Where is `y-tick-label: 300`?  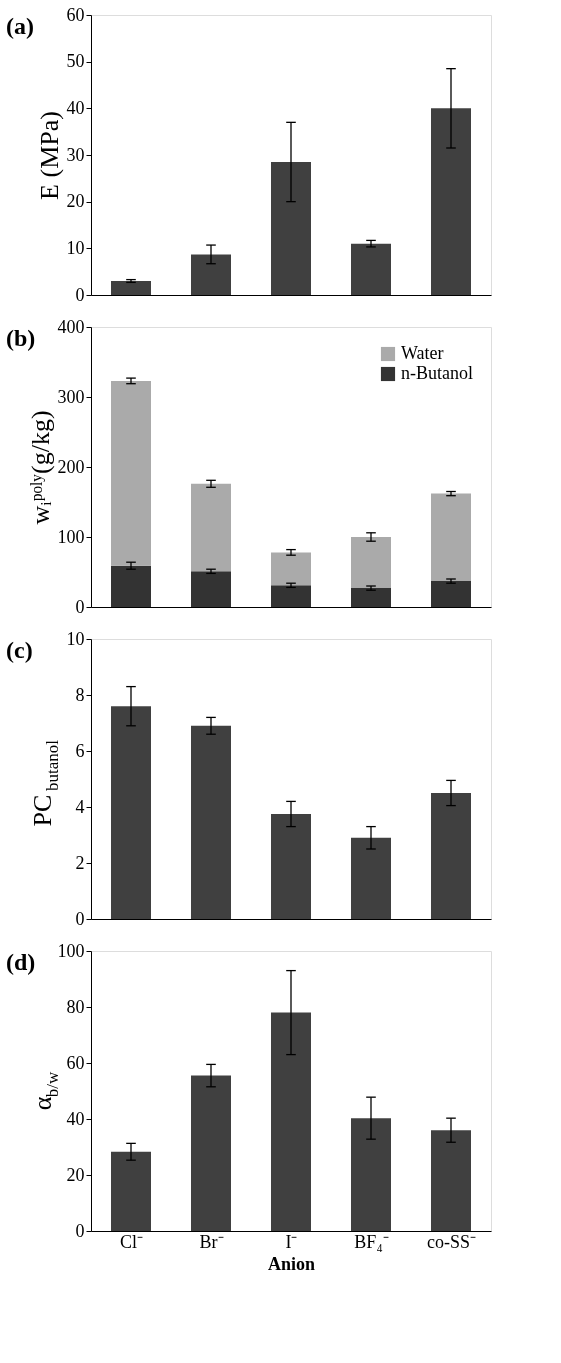 y-tick-label: 300 is located at coordinates (71, 396).